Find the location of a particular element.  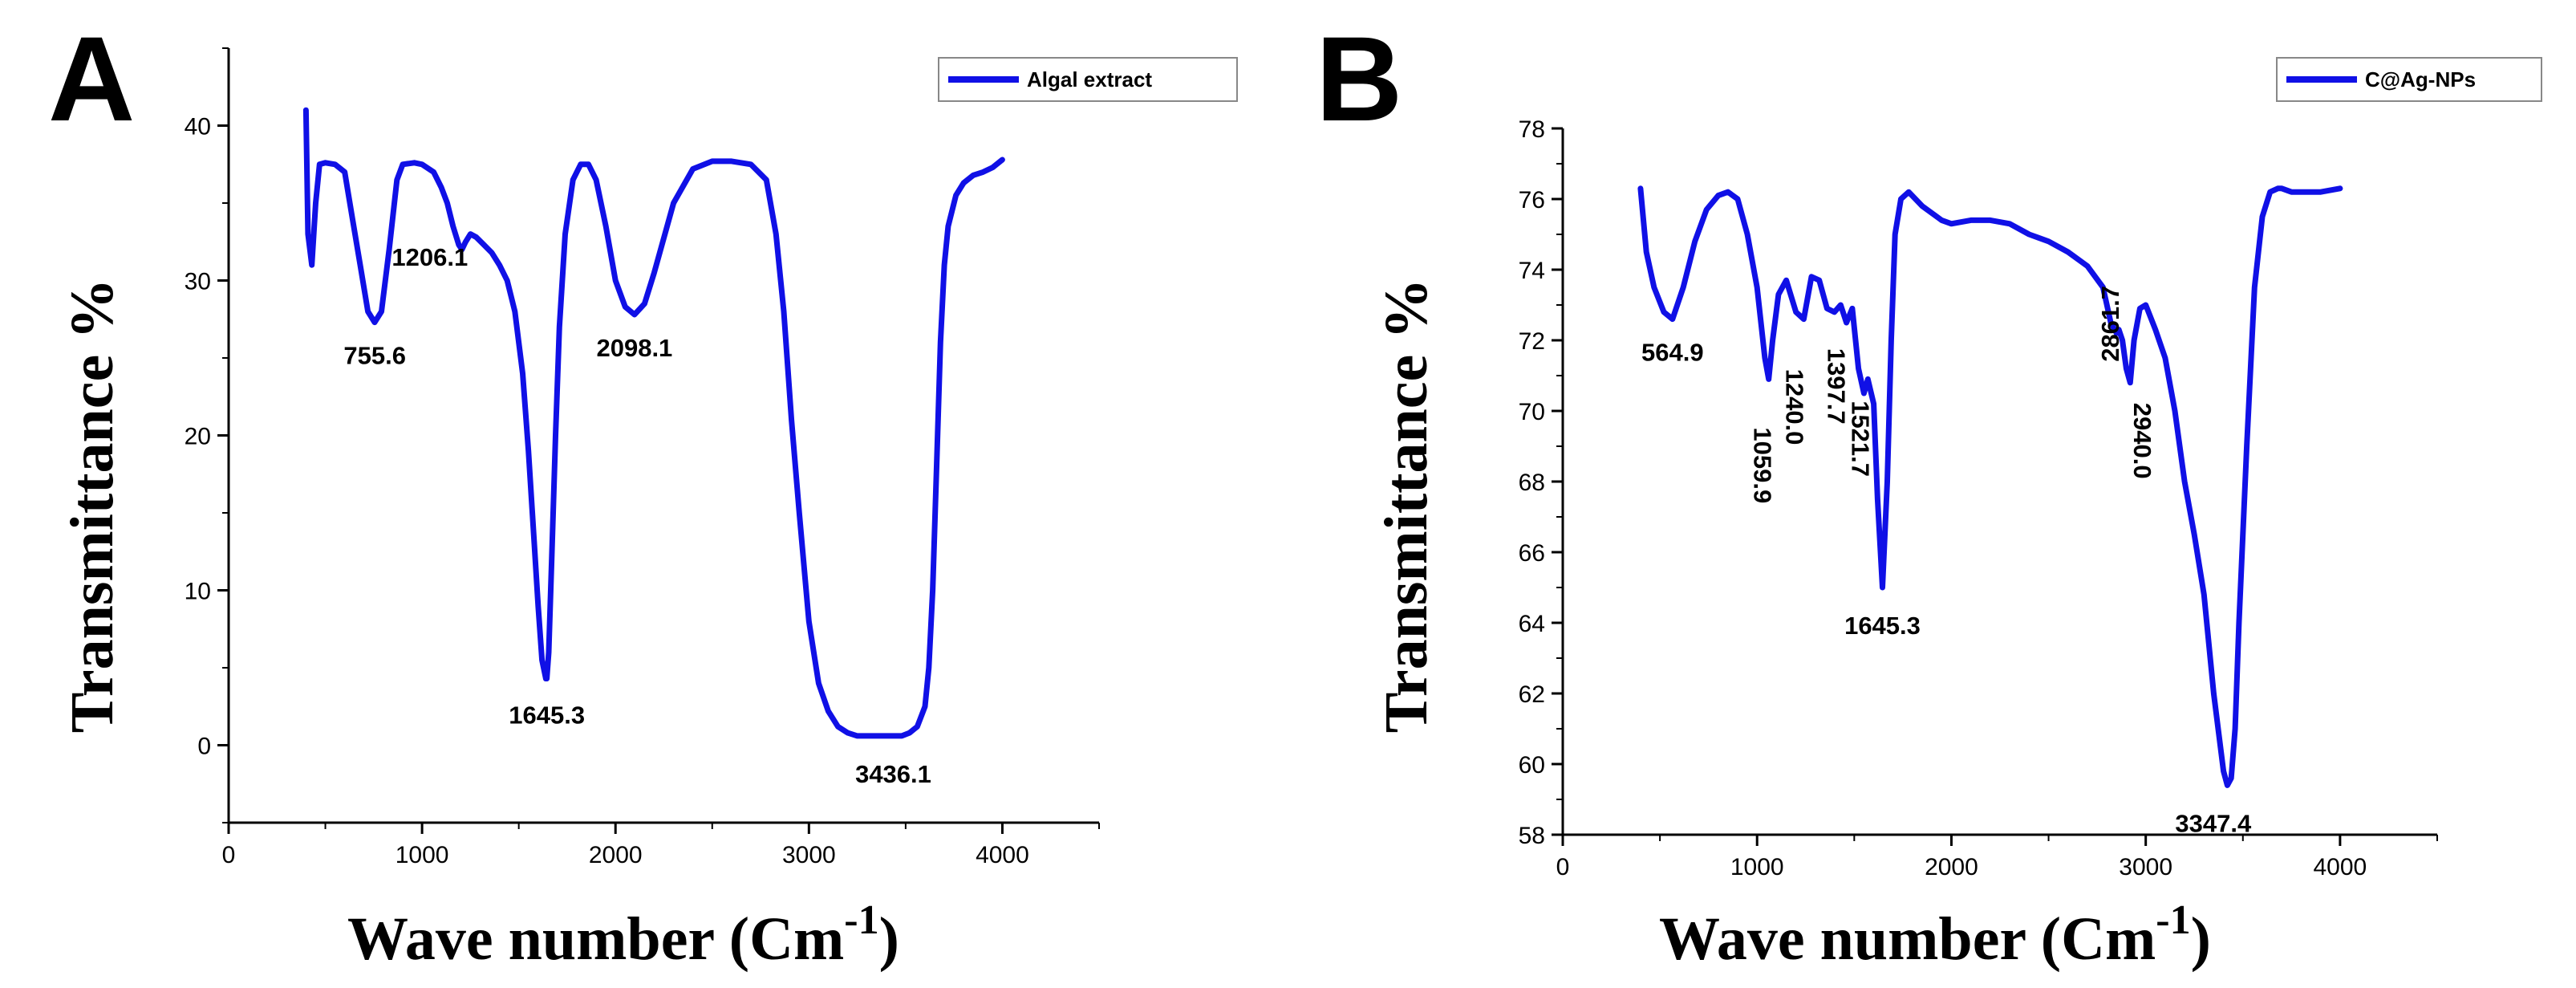

panel-a-legend-label: Algal extract is located at coordinates (1089, 79).